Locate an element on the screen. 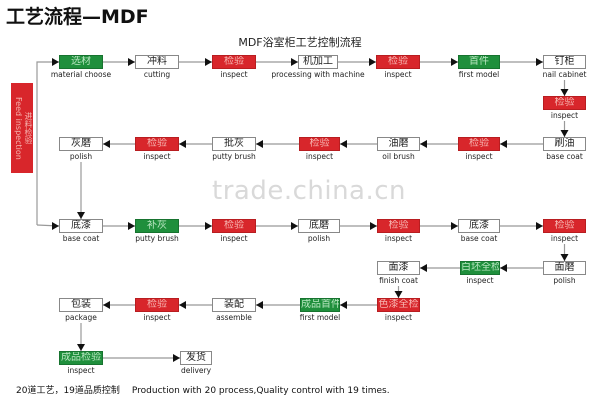  flow-step: 发货 is located at coordinates (196, 358).